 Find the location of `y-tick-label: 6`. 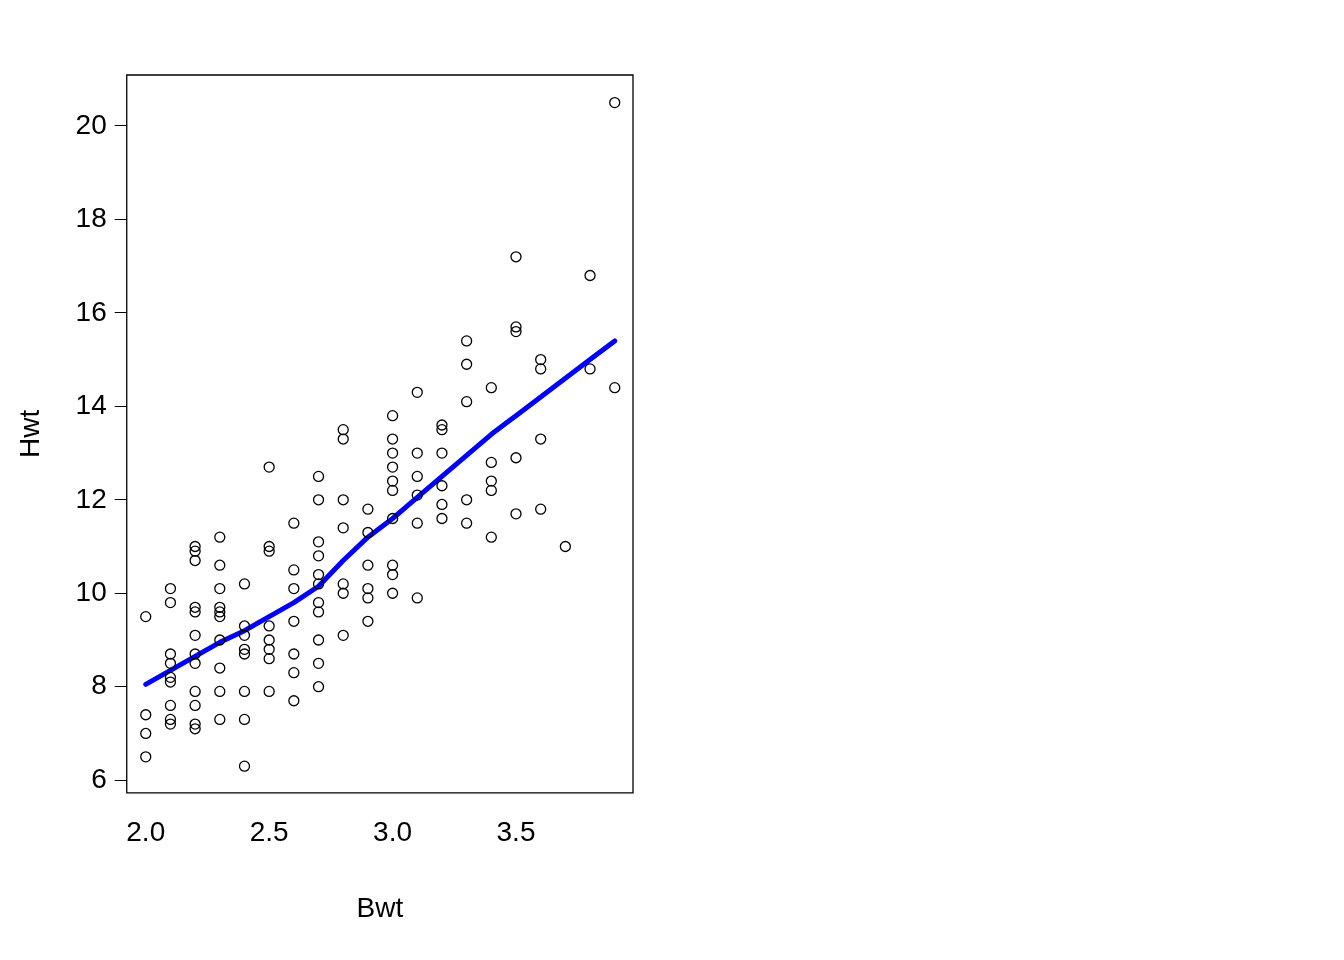

y-tick-label: 6 is located at coordinates (99, 778).